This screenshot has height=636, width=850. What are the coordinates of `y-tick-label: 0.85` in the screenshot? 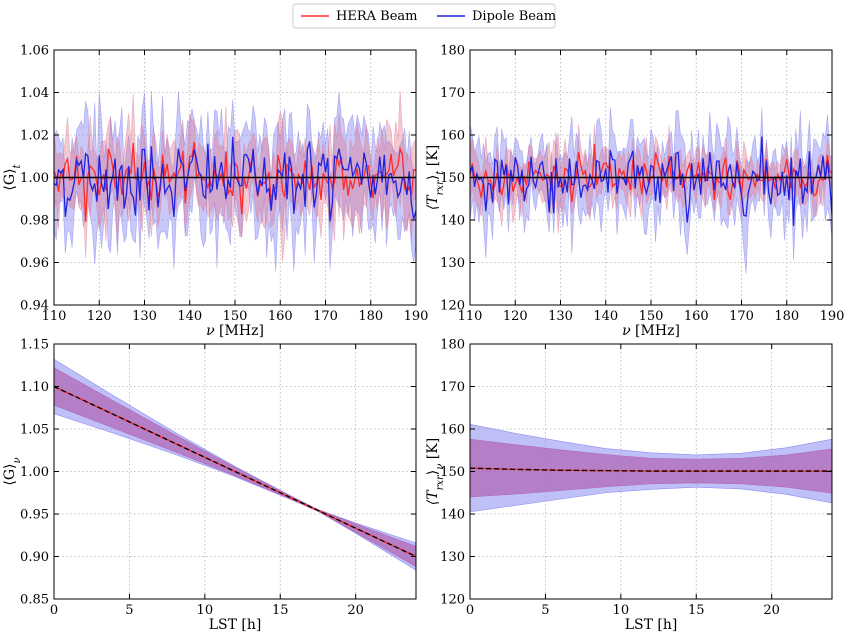 It's located at (34, 600).